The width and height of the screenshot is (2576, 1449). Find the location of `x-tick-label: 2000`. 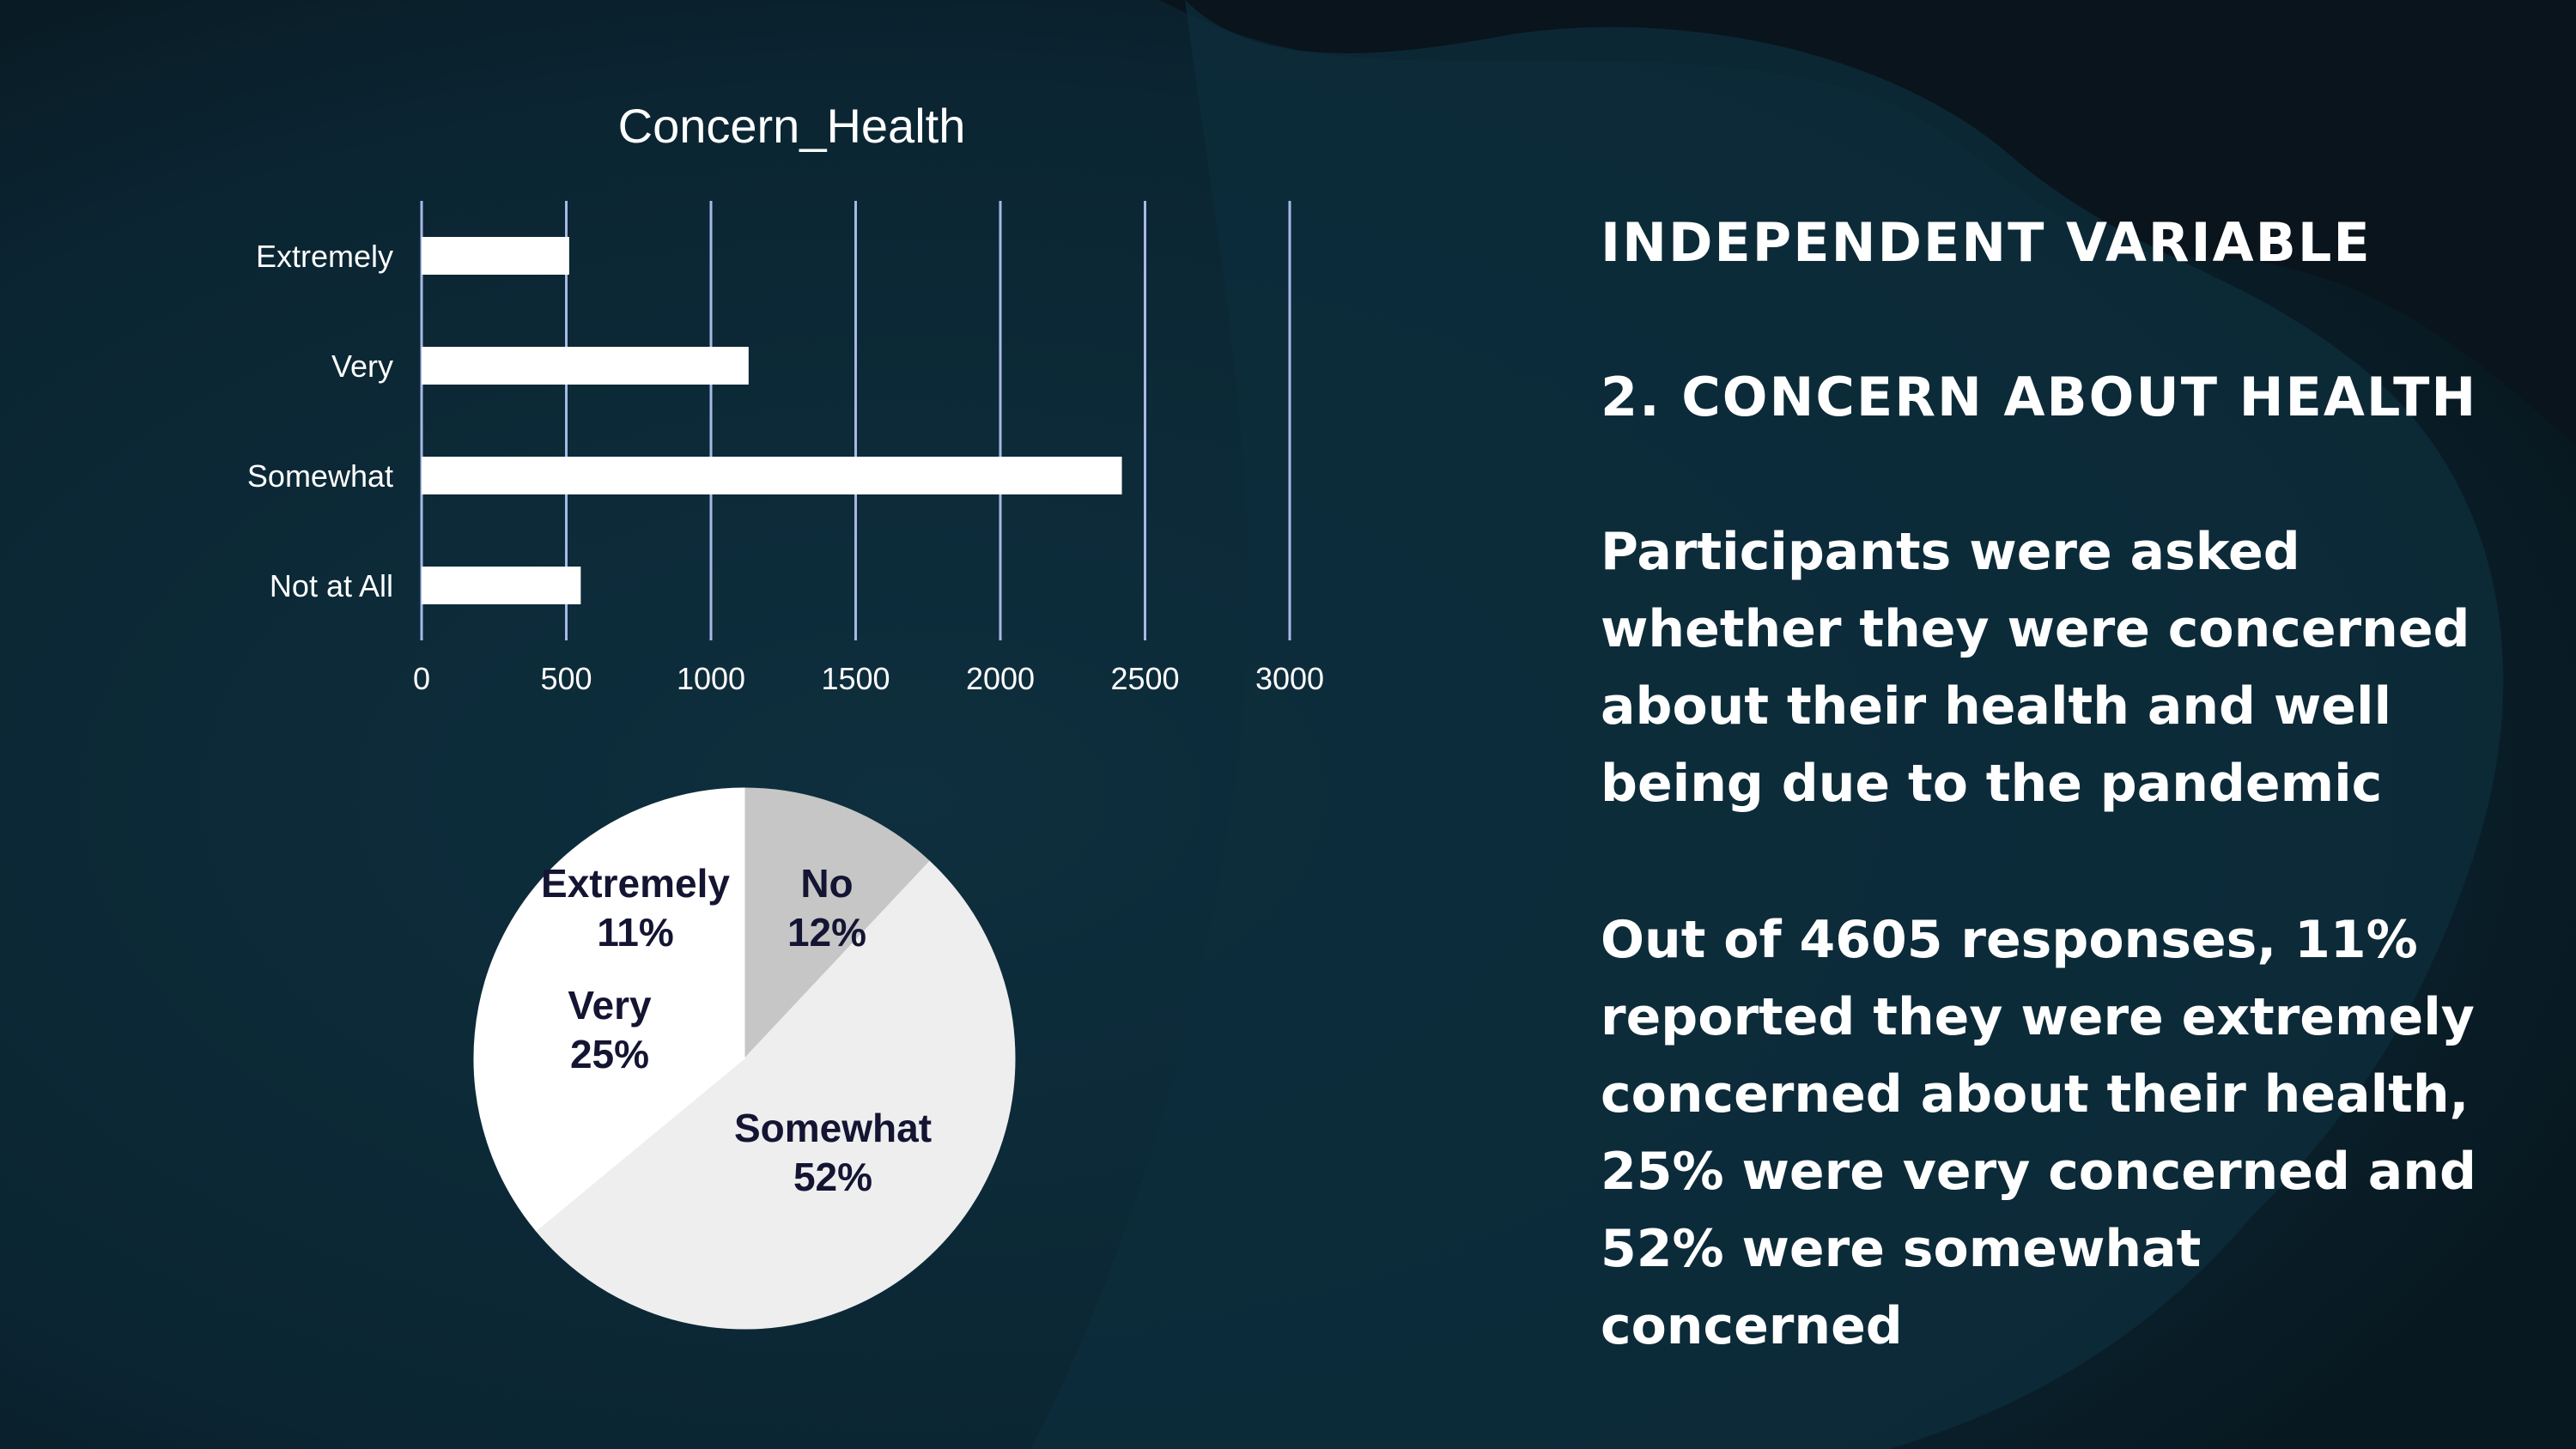

x-tick-label: 2000 is located at coordinates (1001, 678).